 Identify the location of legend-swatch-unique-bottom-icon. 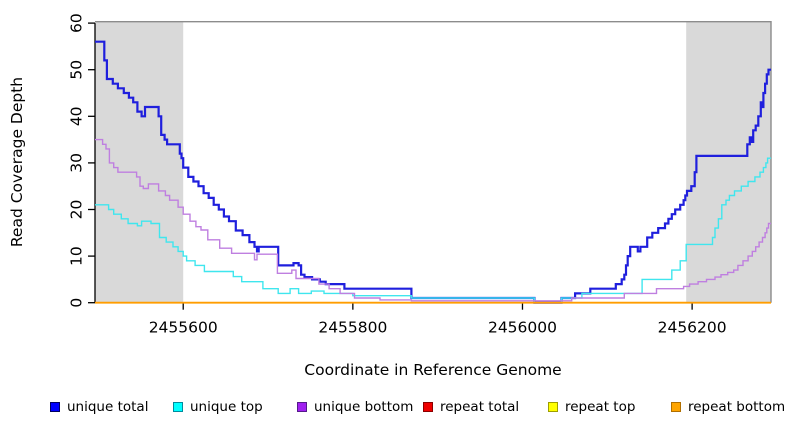
(302, 407).